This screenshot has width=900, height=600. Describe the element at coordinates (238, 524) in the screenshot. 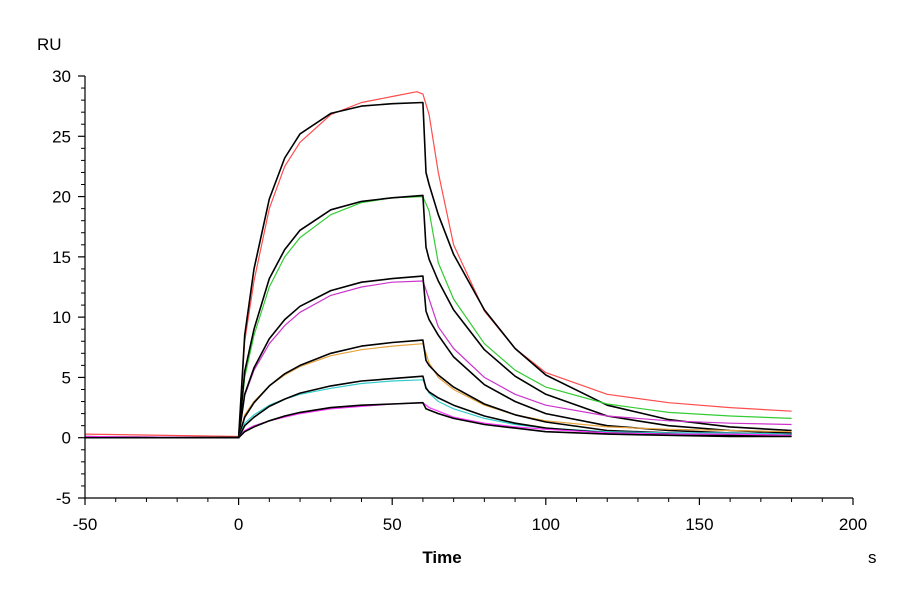

I see `x-tick-label: 0` at that location.